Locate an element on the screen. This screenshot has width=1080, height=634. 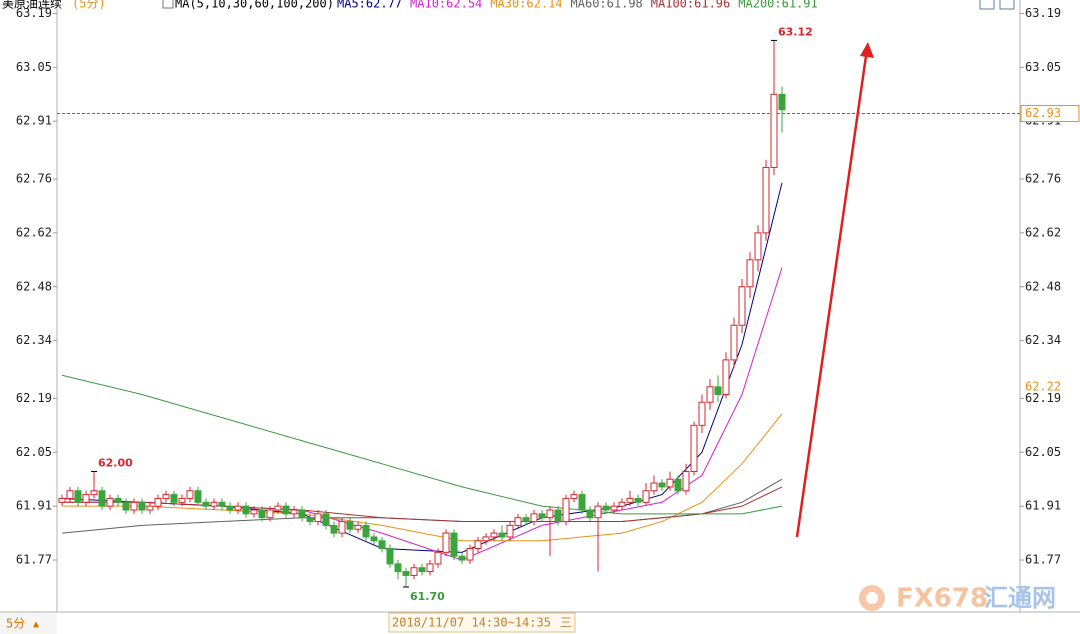
price-box is located at coordinates (1050, 114).